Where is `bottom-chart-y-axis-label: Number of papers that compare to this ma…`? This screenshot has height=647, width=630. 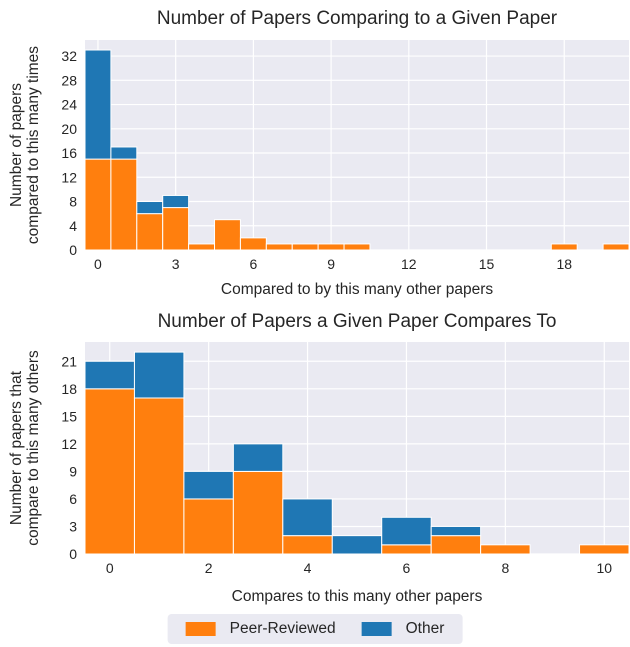
bottom-chart-y-axis-label: Number of papers that compare to this ma… is located at coordinates (25, 448).